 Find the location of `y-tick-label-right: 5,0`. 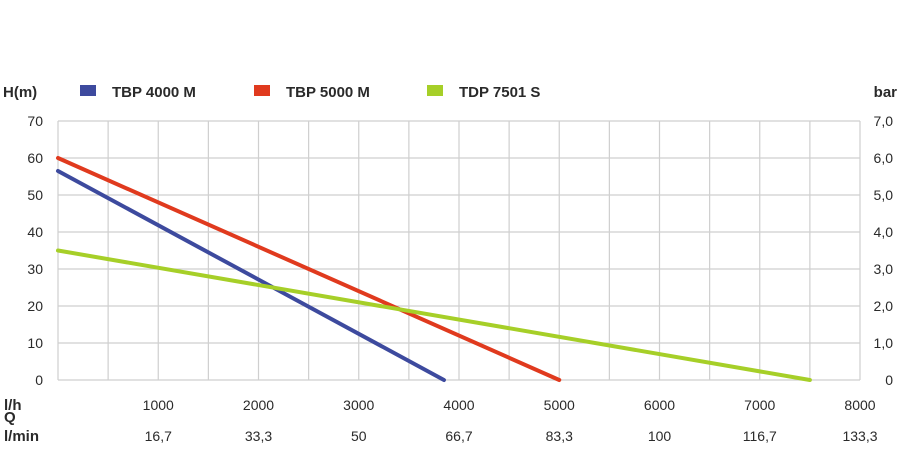

y-tick-label-right: 5,0 is located at coordinates (884, 195).